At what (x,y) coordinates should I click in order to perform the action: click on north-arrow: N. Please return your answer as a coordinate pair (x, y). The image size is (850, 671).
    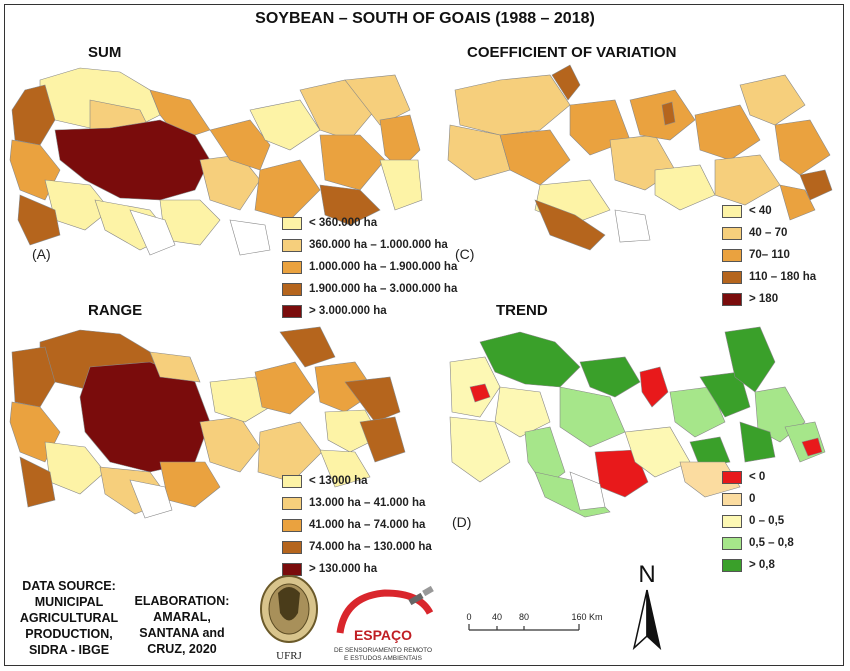
    Looking at the image, I should click on (647, 606).